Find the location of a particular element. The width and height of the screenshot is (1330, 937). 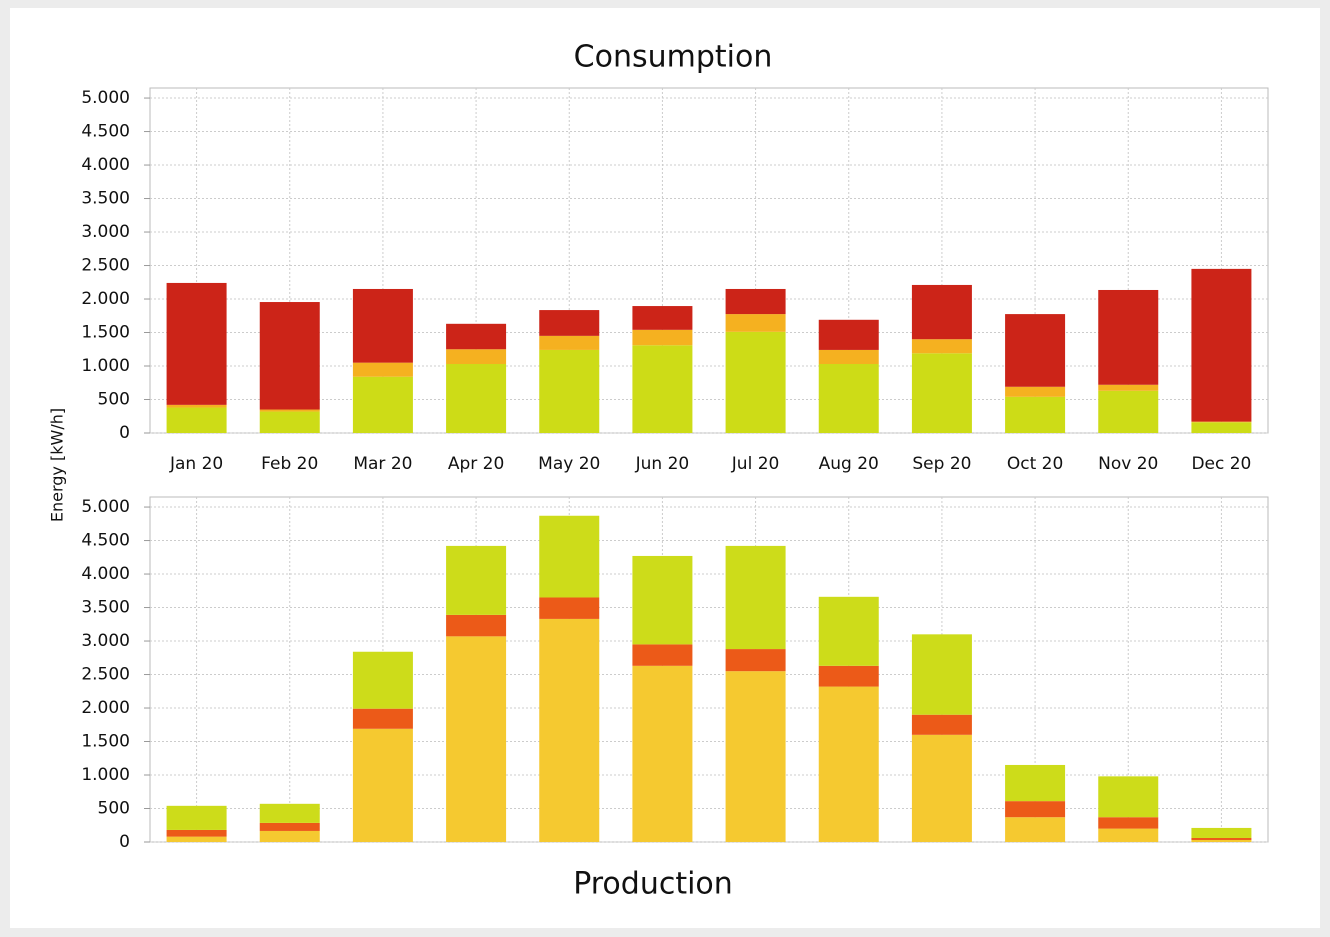

x-tick-label: Mar 20 is located at coordinates (382, 464).